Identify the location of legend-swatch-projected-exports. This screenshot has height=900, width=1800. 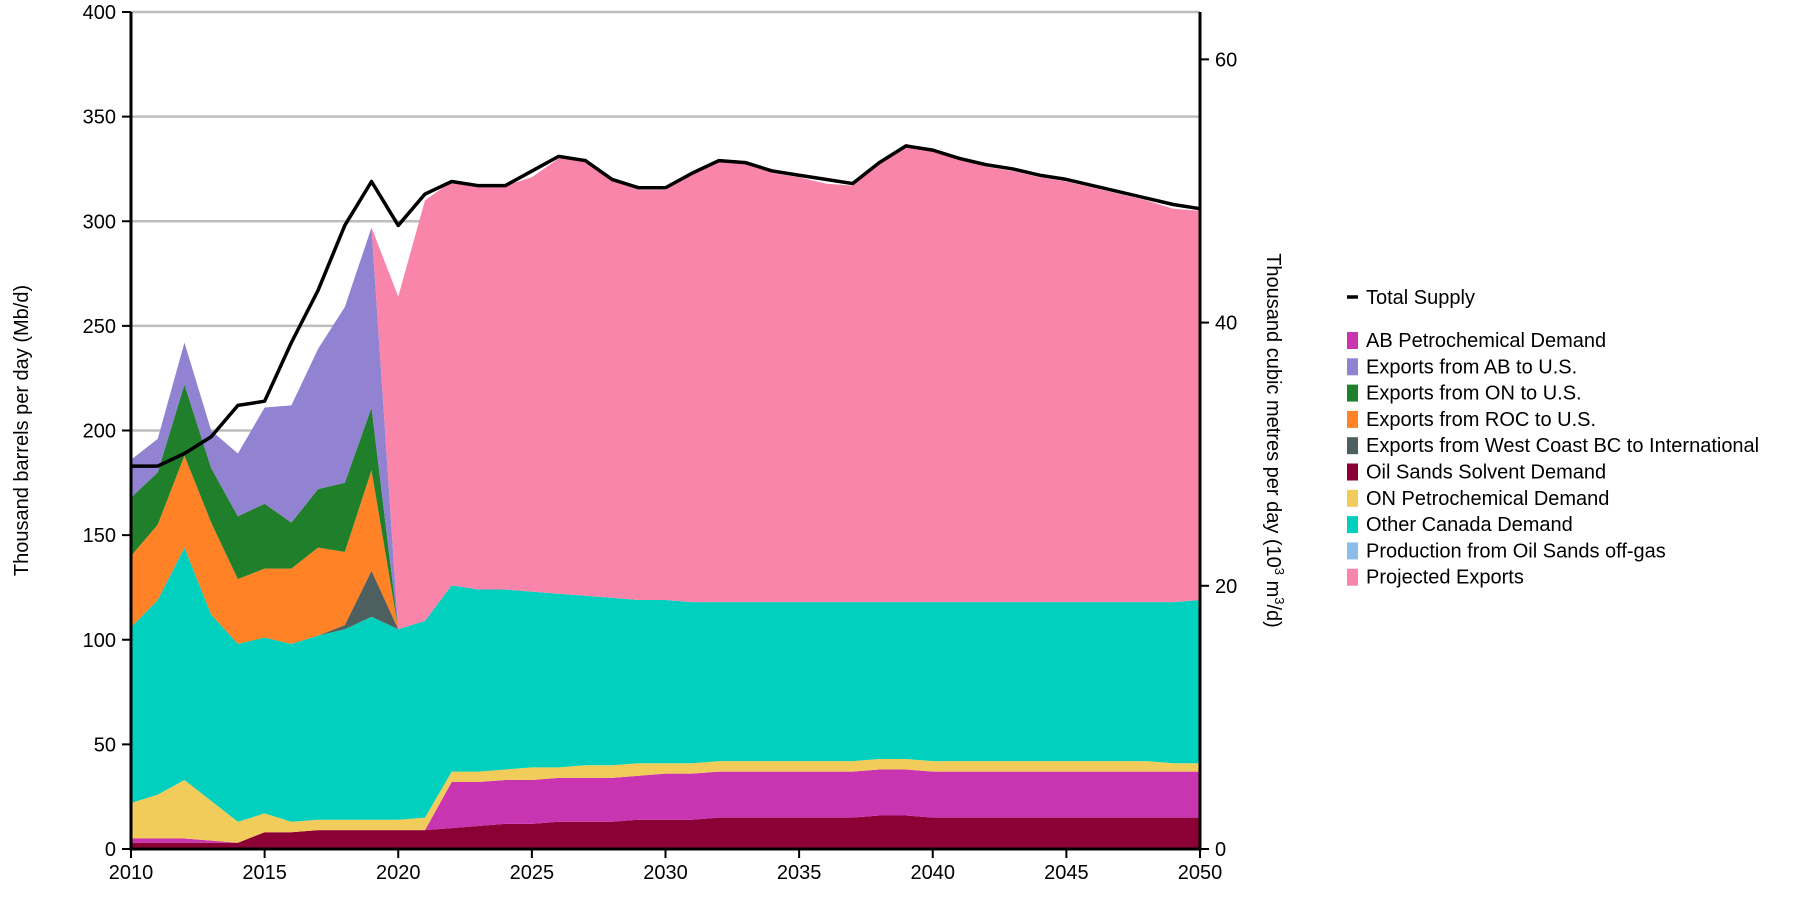
(1352, 577).